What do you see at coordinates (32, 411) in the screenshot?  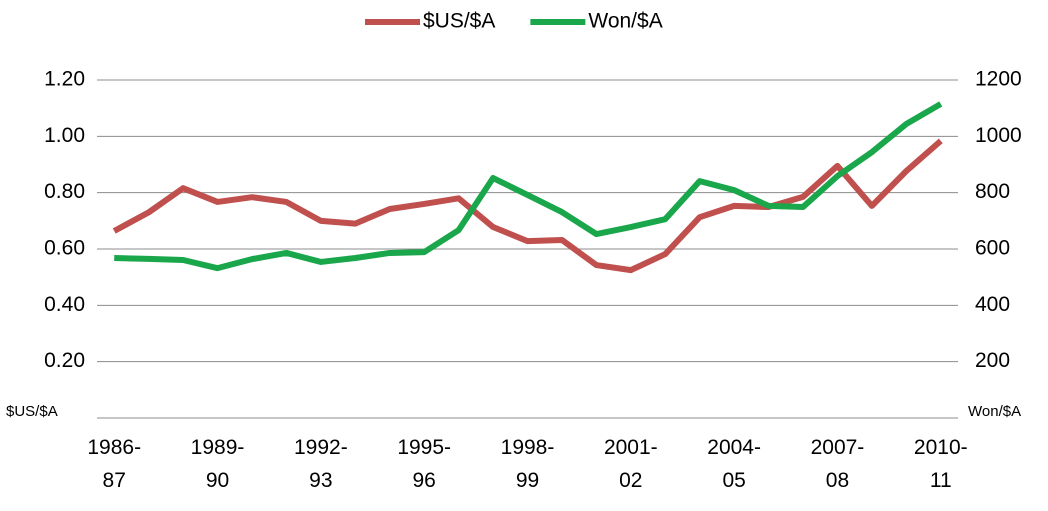 I see `y-axis-title: $US/$A` at bounding box center [32, 411].